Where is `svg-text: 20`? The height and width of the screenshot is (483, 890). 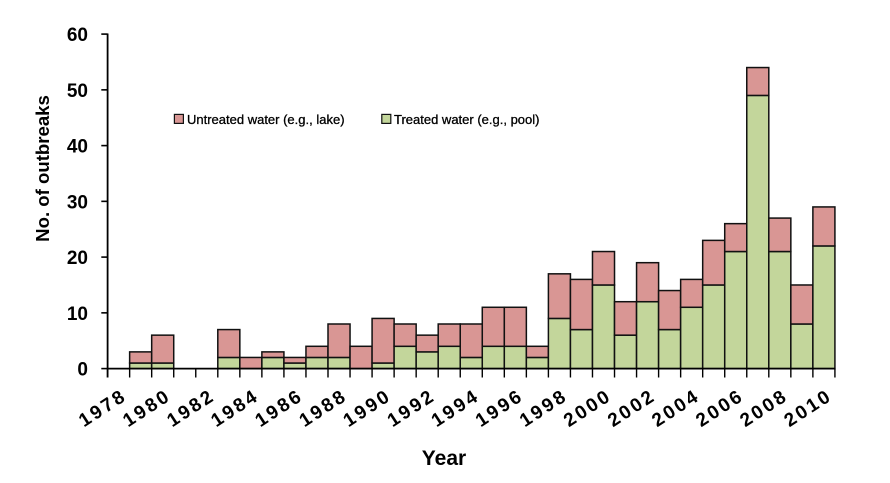
svg-text: 20 is located at coordinates (77, 258).